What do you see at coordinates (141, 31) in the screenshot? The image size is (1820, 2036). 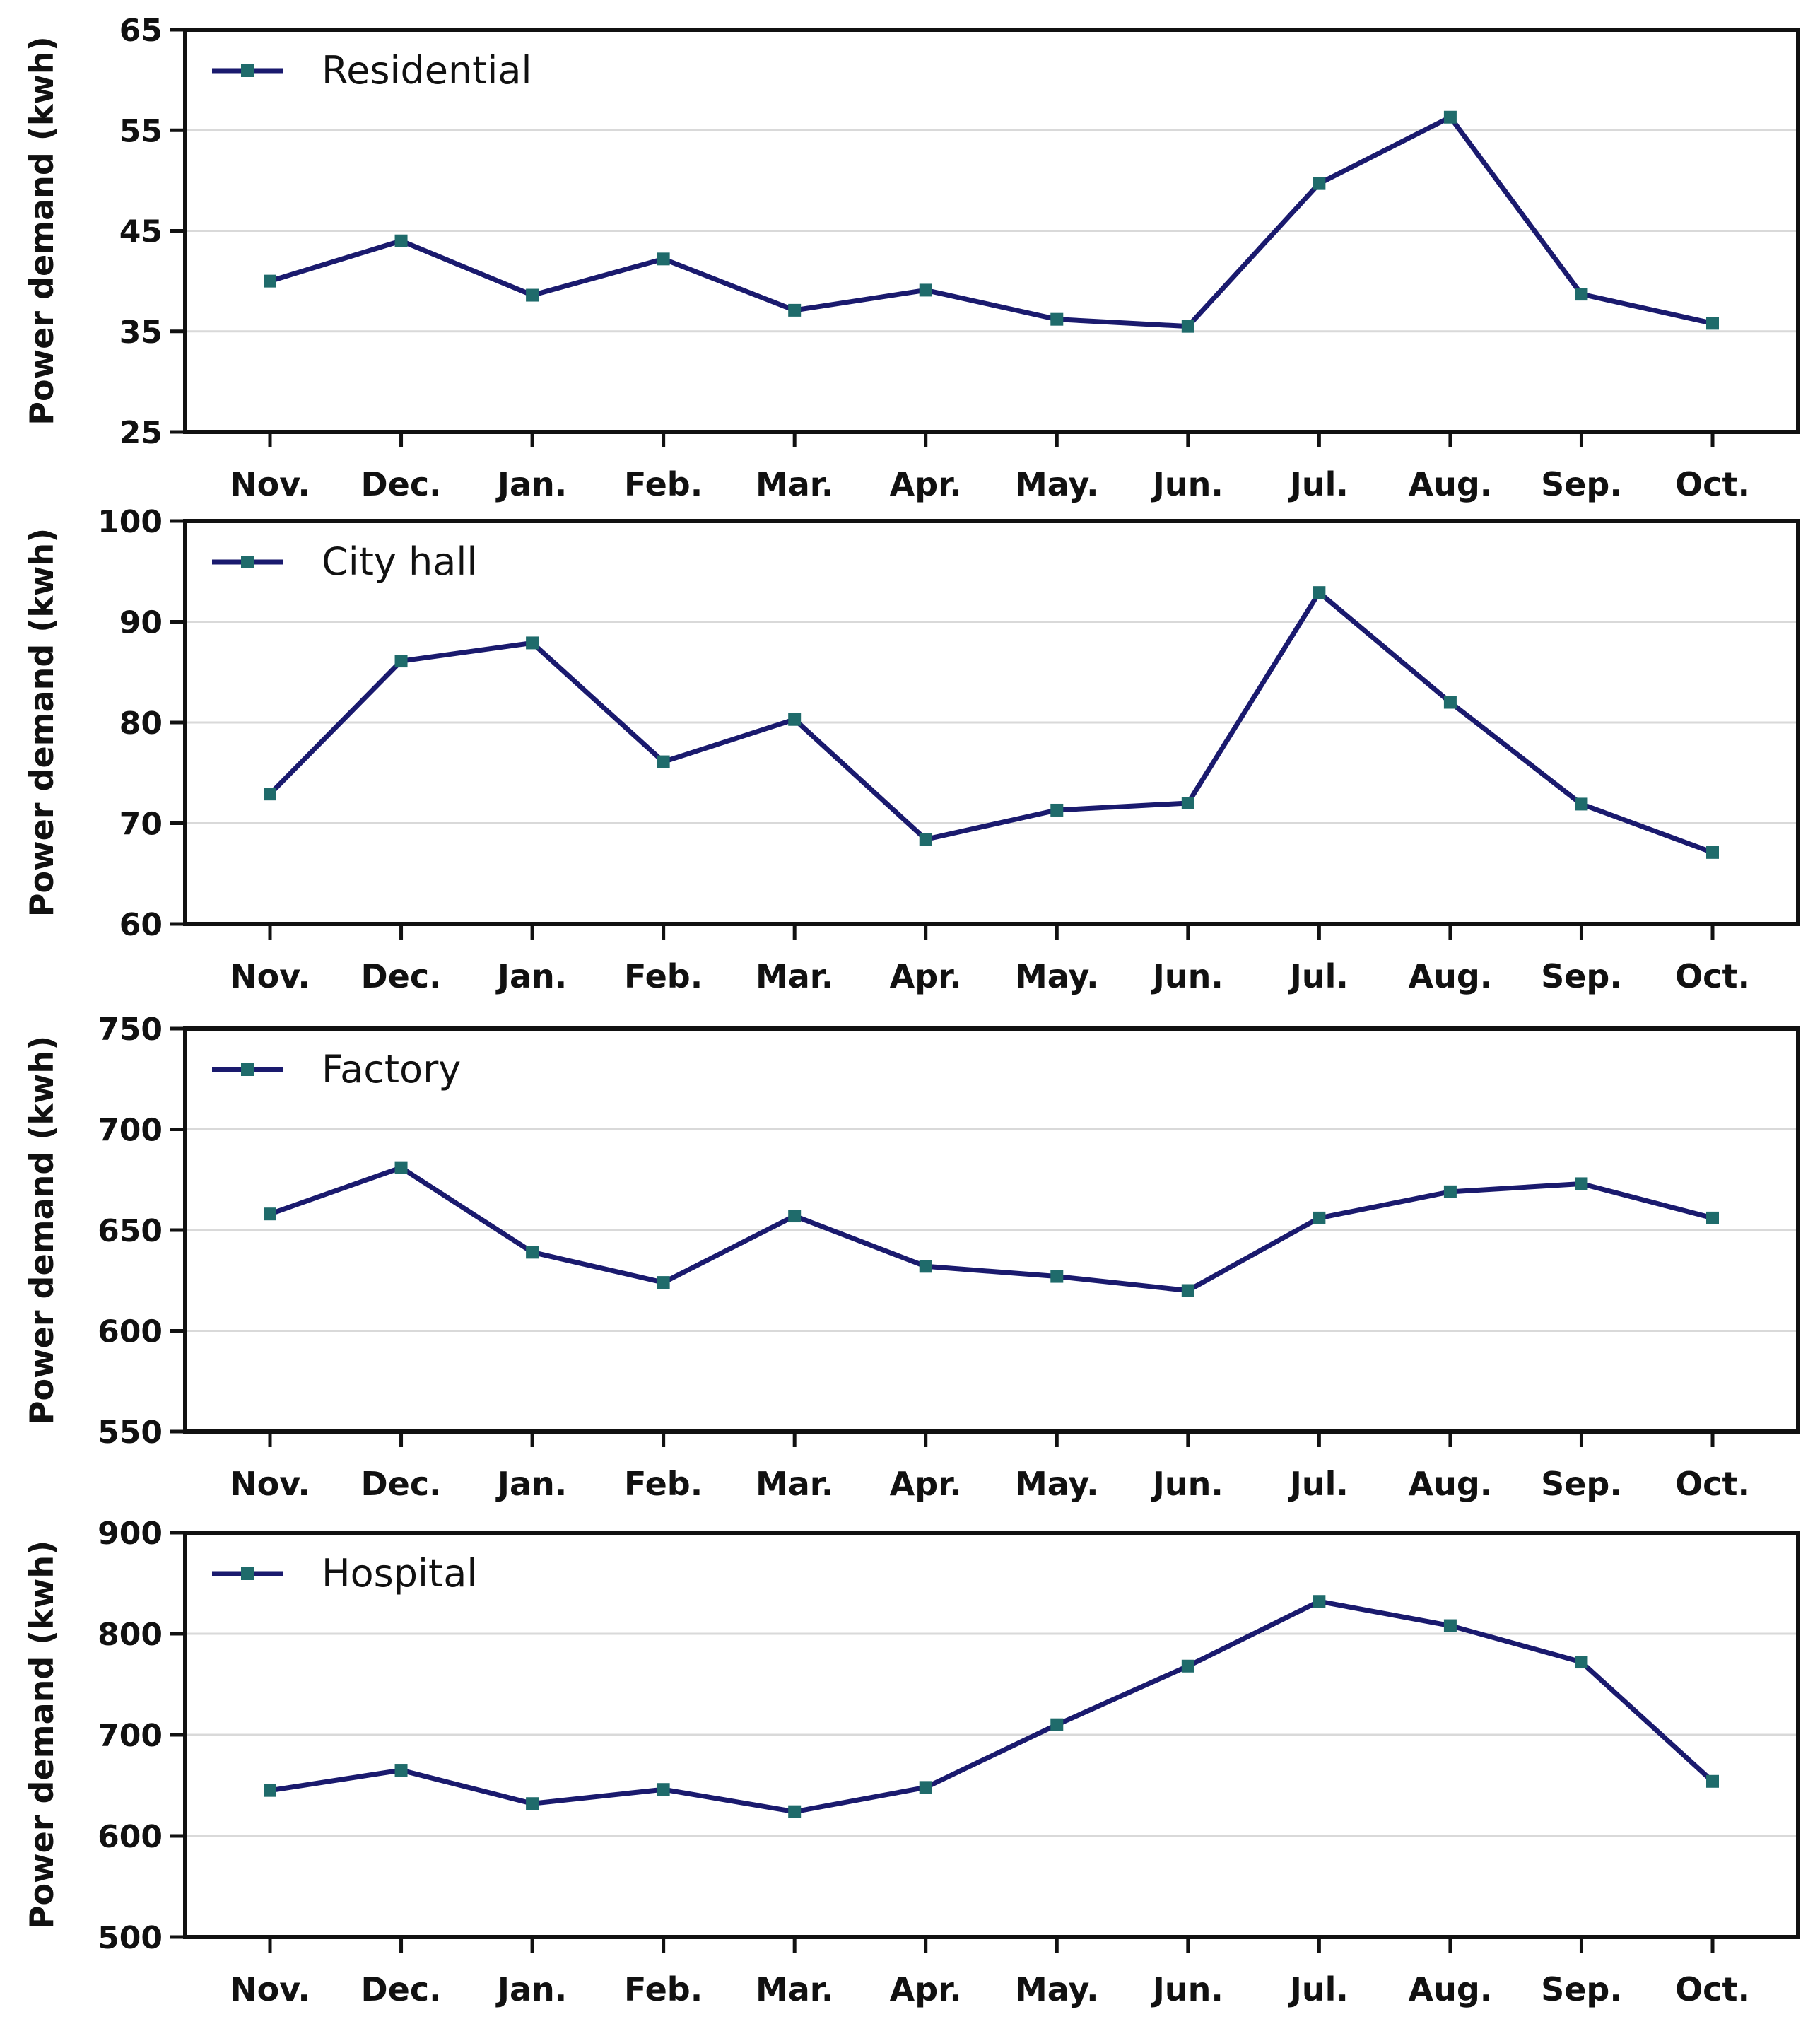 I see `y-tick-label: 65` at bounding box center [141, 31].